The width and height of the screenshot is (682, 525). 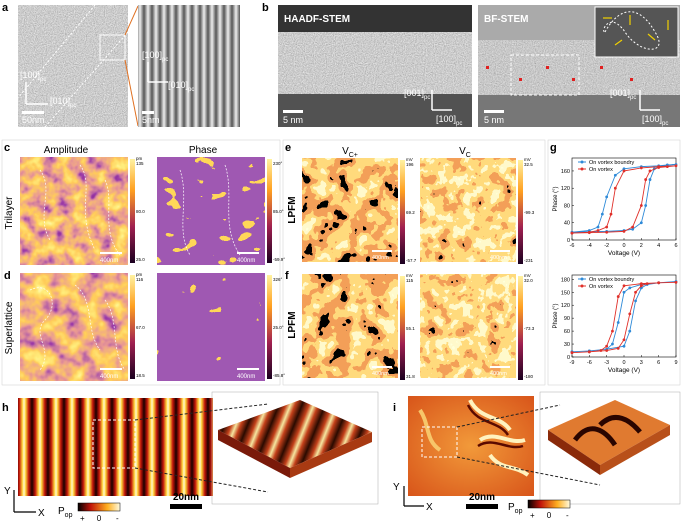 I want to click on colorbar-tick: 230°, so click(x=278, y=163).